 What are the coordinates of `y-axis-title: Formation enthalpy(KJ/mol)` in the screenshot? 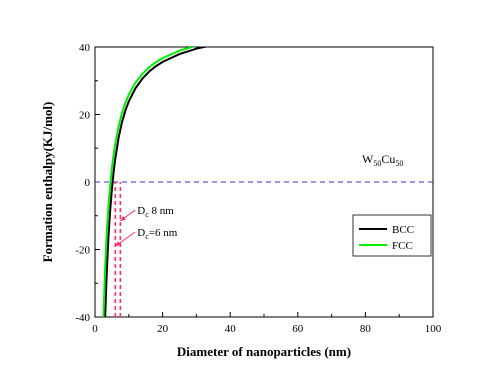 It's located at (47, 182).